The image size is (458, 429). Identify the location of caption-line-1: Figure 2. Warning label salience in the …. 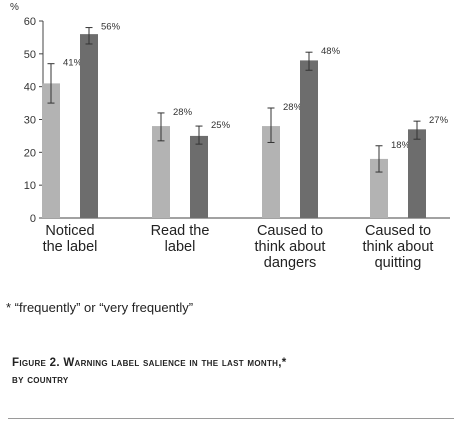
(149, 363).